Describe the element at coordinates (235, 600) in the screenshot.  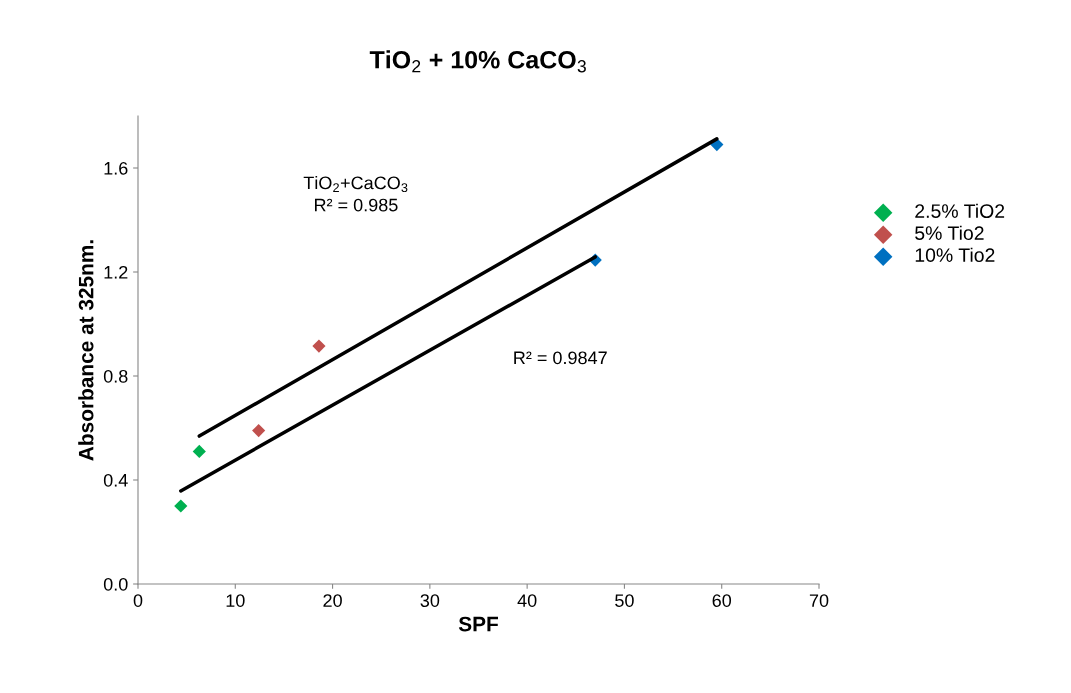
I see `x-tick-label: 10` at that location.